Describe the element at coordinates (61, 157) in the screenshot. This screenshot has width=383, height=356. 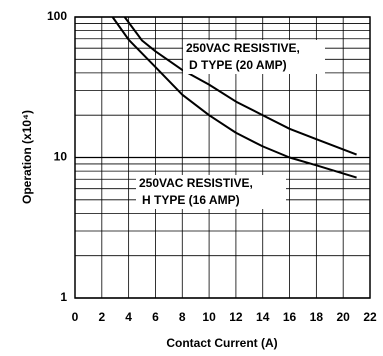
I see `y-tick-label: 10` at that location.